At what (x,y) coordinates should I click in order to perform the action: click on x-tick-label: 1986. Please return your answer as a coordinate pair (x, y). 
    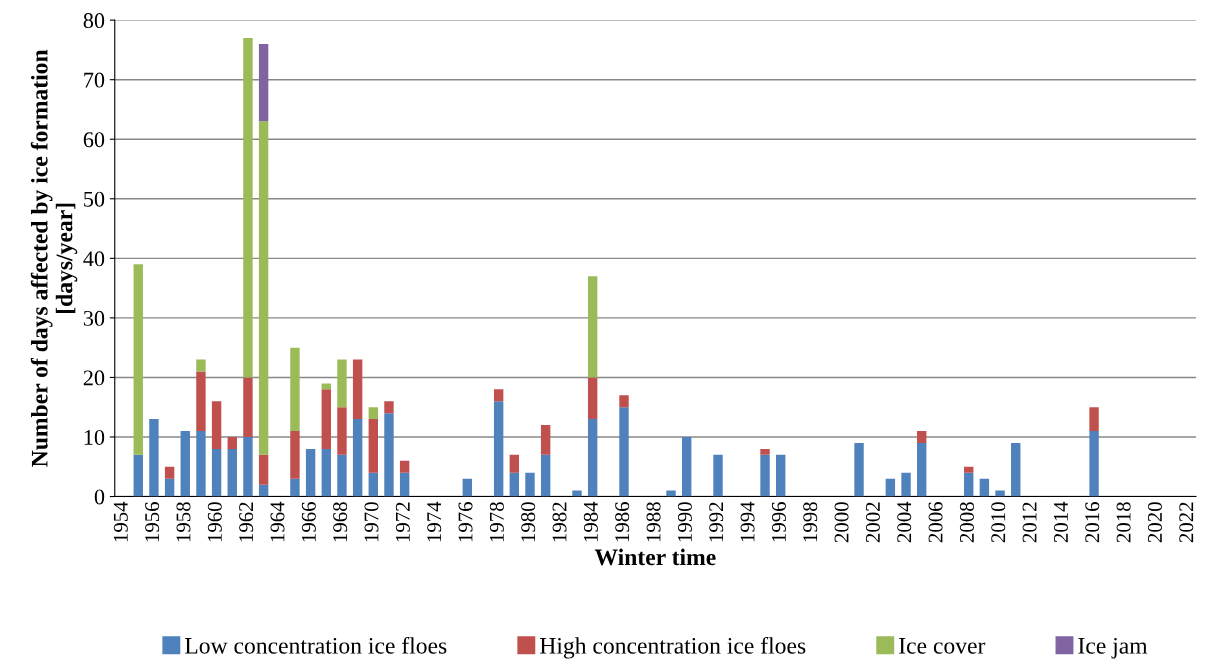
    Looking at the image, I should click on (622, 522).